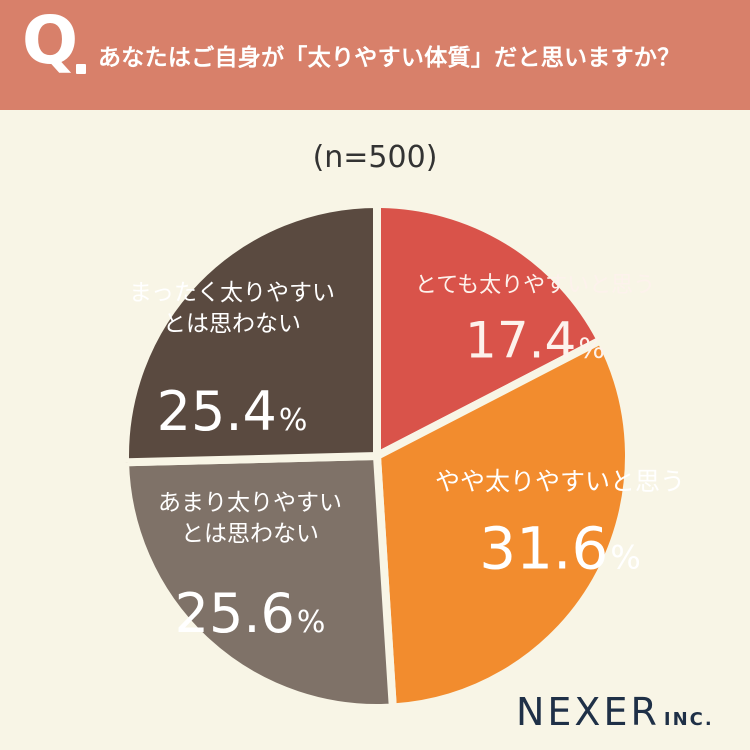  I want to click on slice-label-2: やや太りやすいと思う 31.6%, so click(560, 524).